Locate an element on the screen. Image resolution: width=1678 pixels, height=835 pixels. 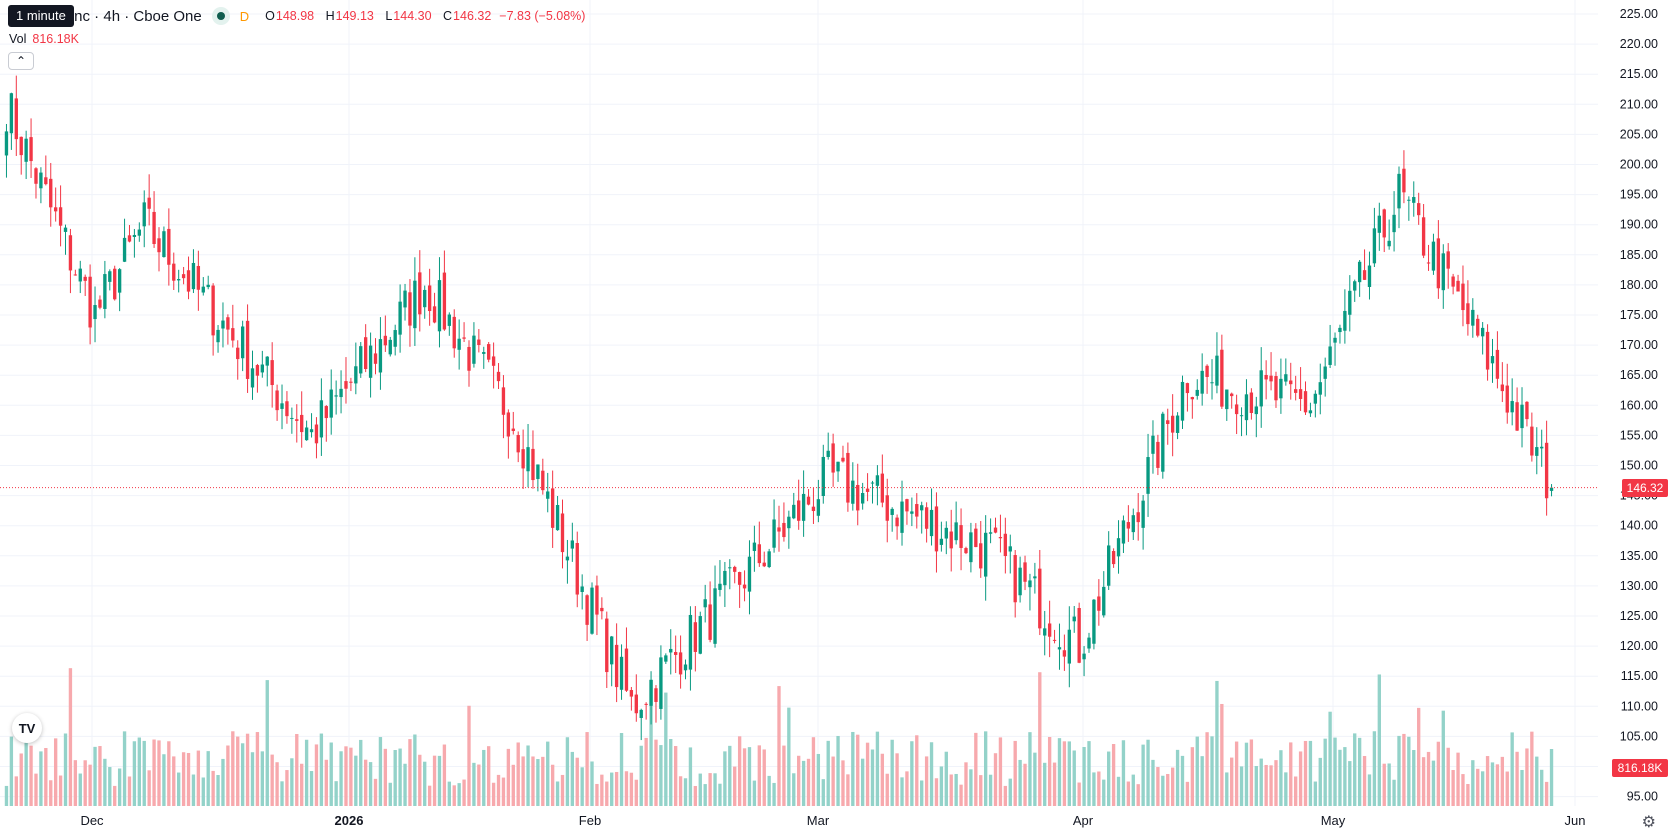
price-change: −7.83 (−5.08%) is located at coordinates (542, 16).